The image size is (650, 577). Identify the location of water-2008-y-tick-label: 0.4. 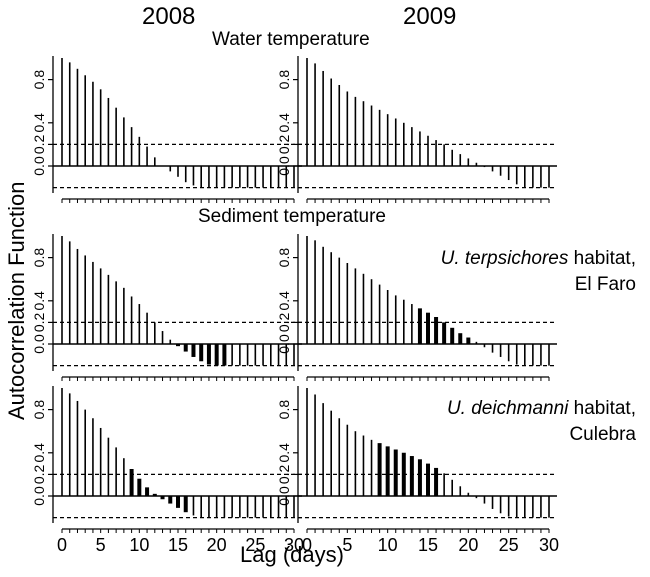
(39, 123).